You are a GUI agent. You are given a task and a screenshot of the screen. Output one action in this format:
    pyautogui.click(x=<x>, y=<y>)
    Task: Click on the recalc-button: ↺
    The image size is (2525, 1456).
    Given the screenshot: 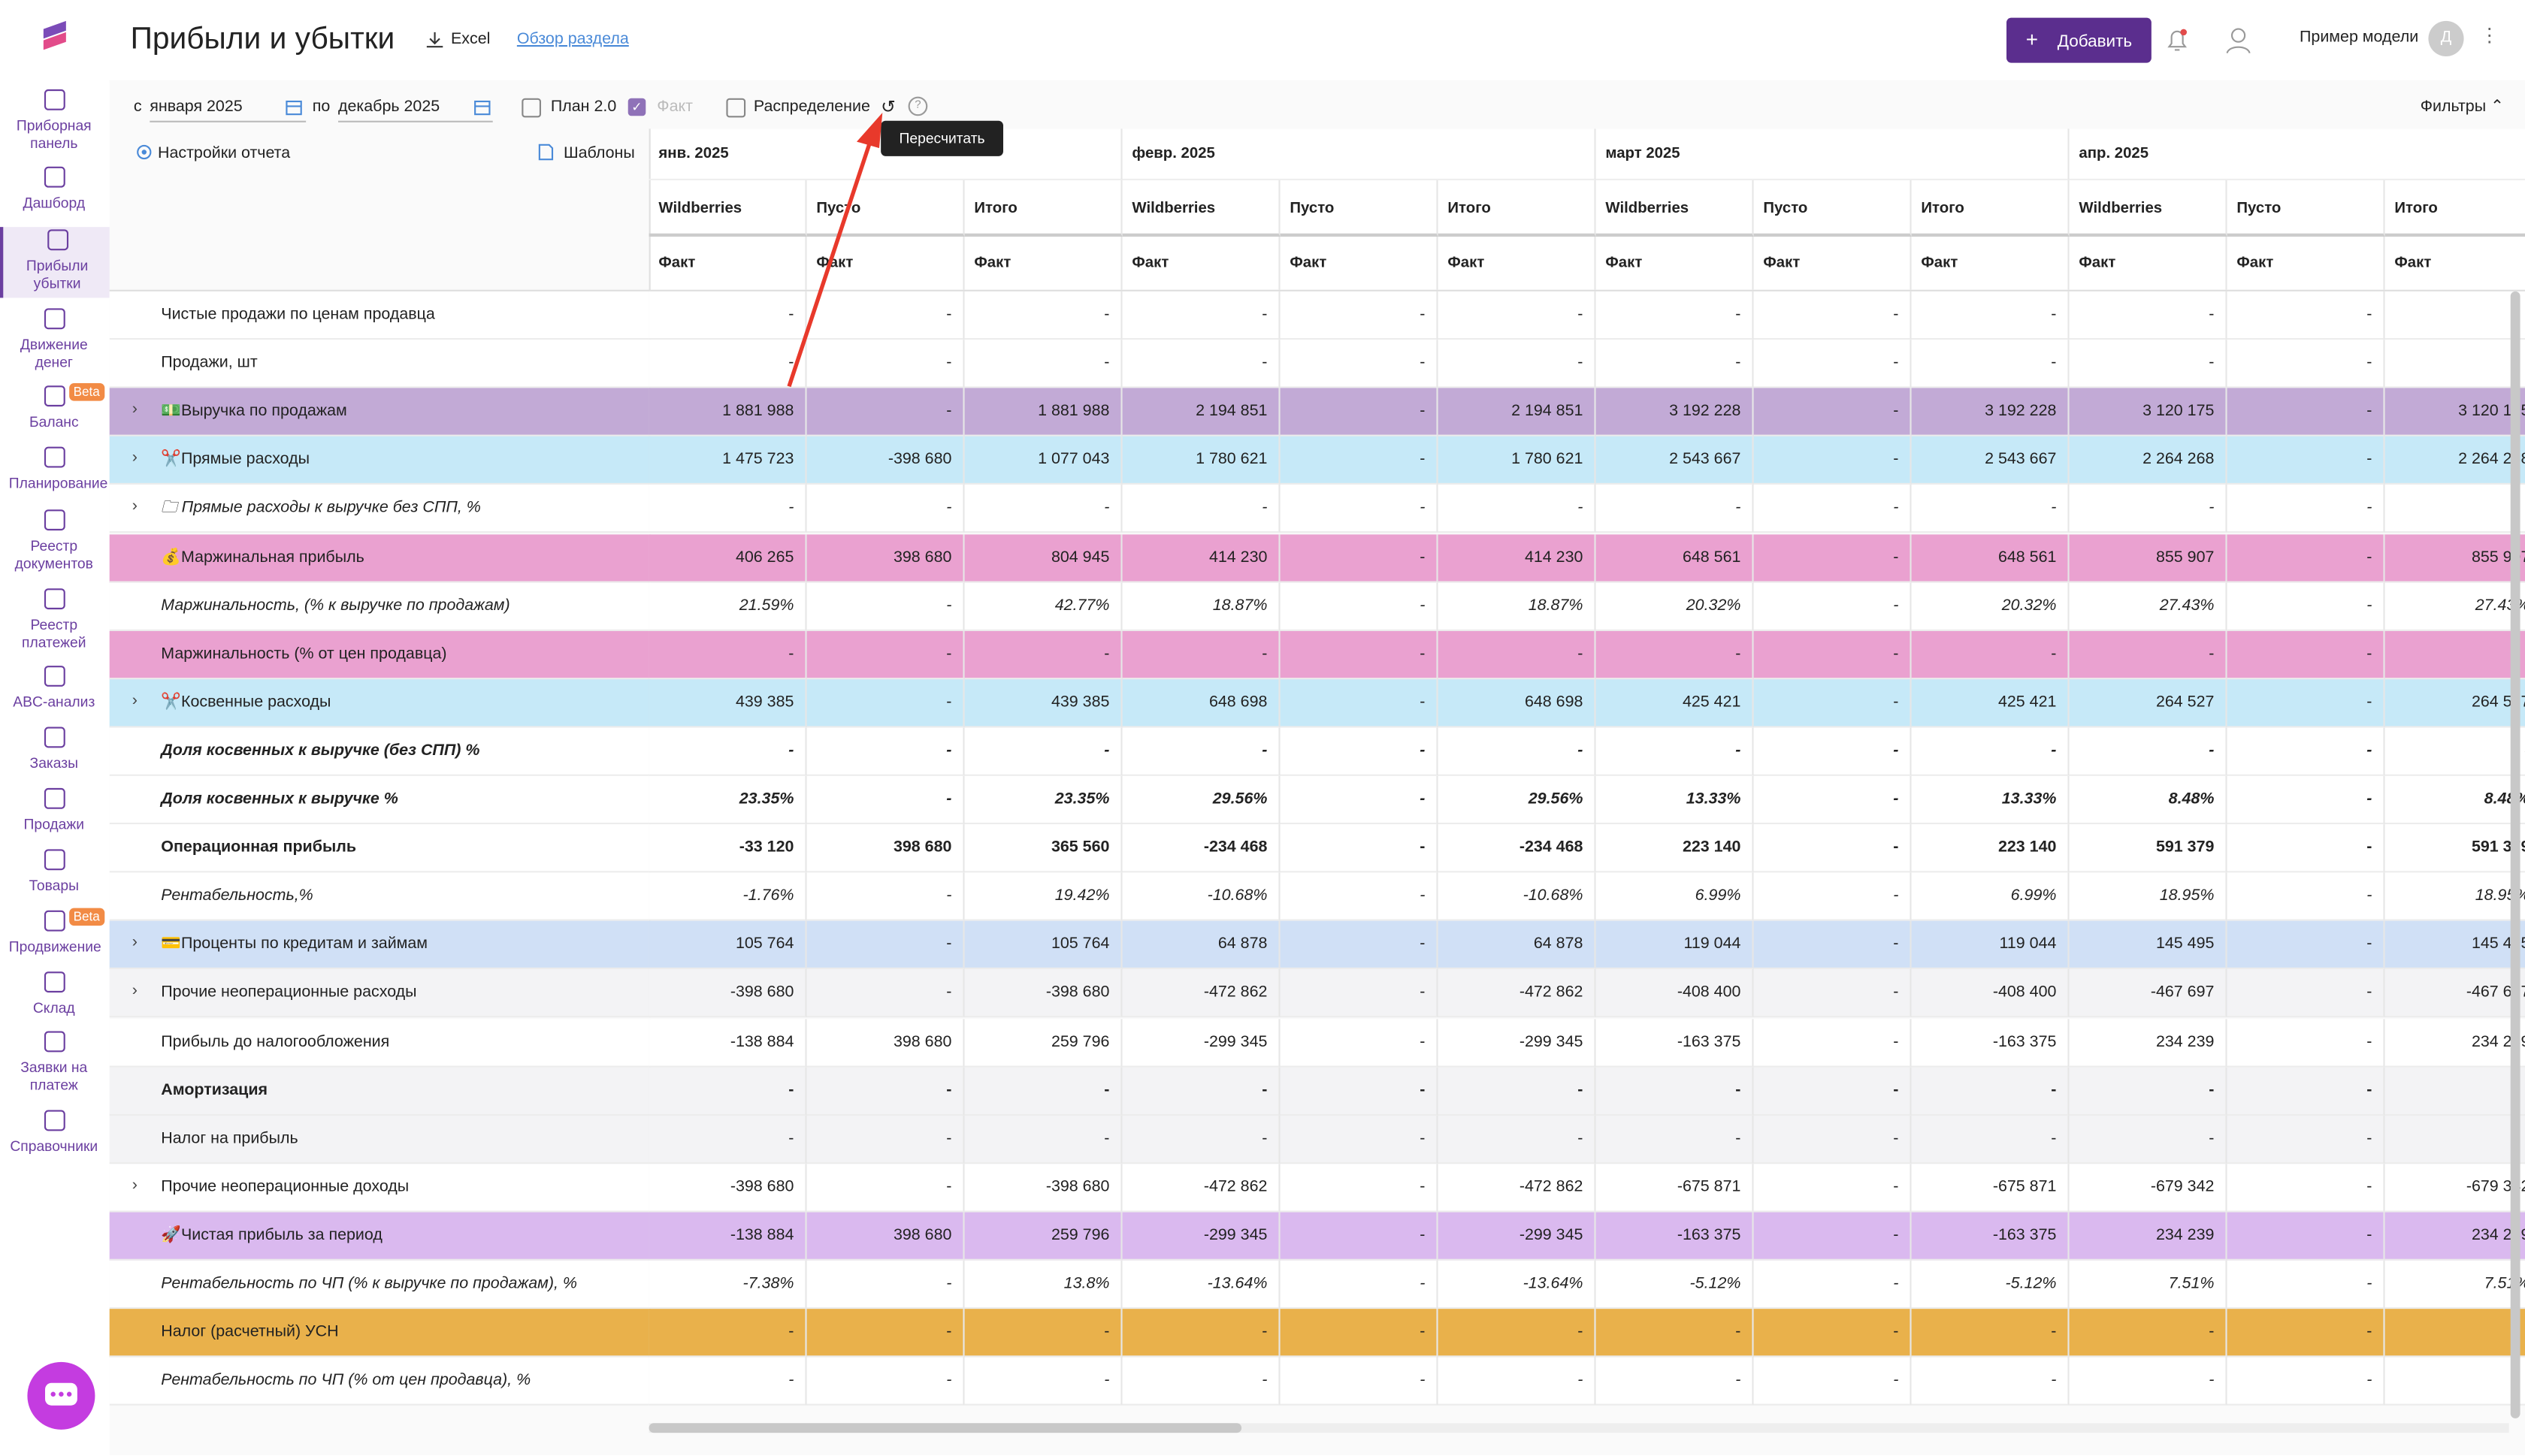 What is the action you would take?
    pyautogui.click(x=888, y=108)
    